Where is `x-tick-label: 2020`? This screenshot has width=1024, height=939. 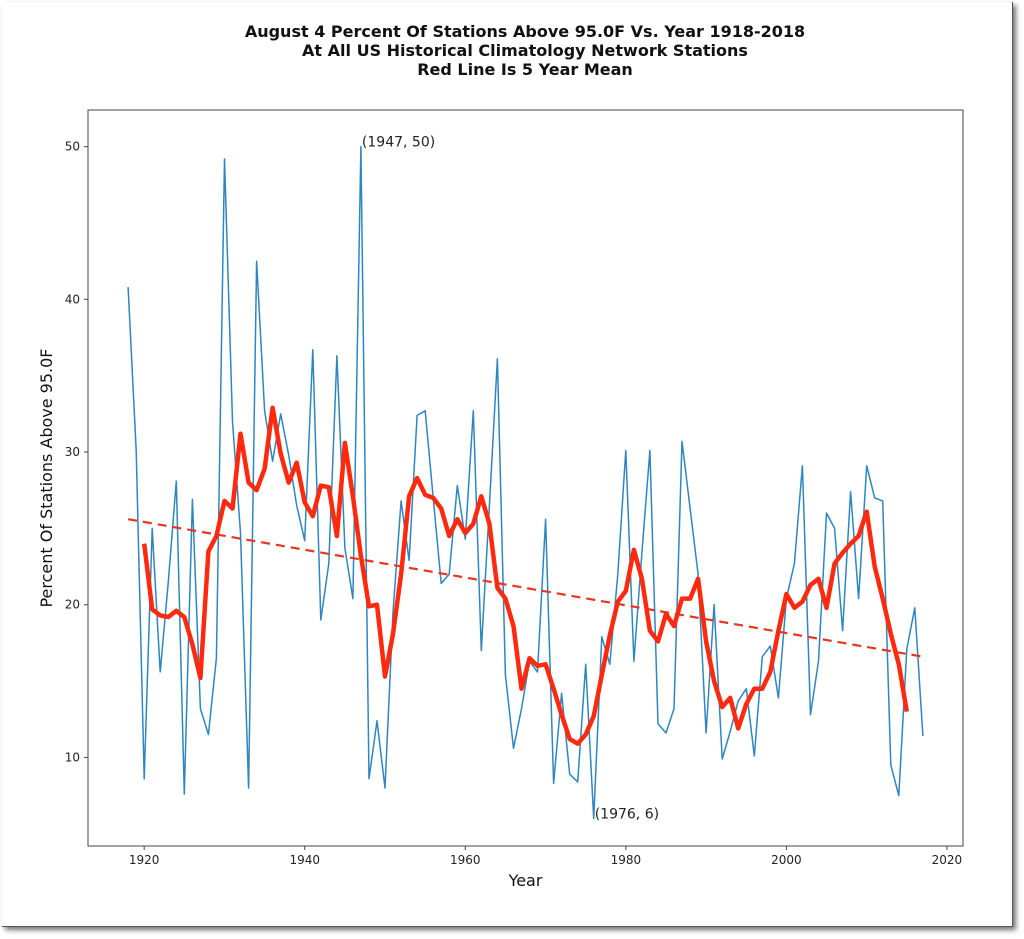 x-tick-label: 2020 is located at coordinates (947, 860).